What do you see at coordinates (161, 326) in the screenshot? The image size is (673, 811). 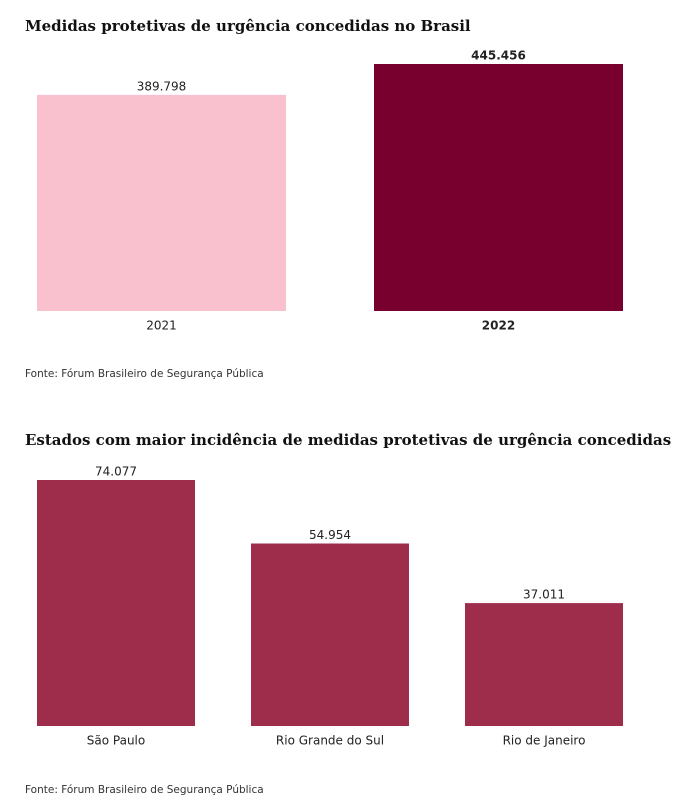 I see `x-tick-label: 2021` at bounding box center [161, 326].